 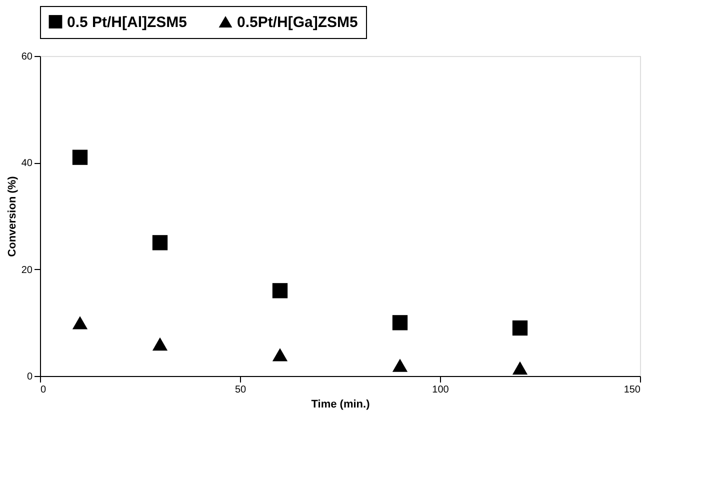 I want to click on x-tick-label: 100, so click(x=441, y=390).